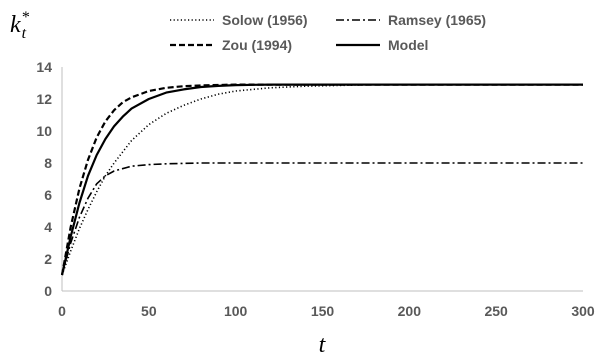 The height and width of the screenshot is (357, 598). Describe the element at coordinates (62, 311) in the screenshot. I see `x-tick-label: 0` at that location.